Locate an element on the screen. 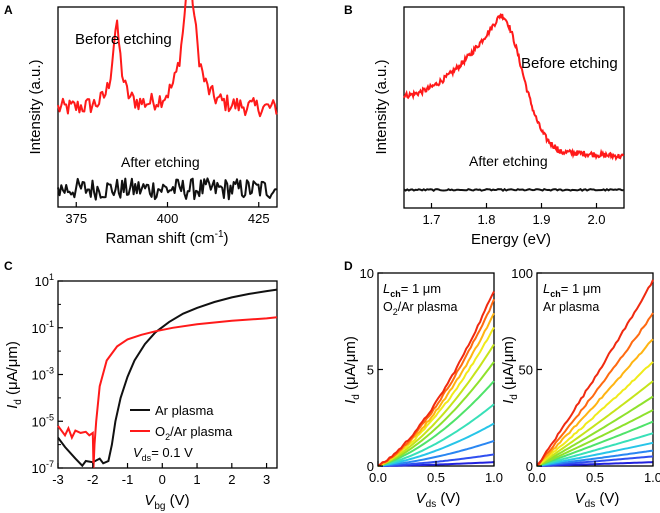 The height and width of the screenshot is (513, 660). panel-c-xlabel-main: V is located at coordinates (150, 500).